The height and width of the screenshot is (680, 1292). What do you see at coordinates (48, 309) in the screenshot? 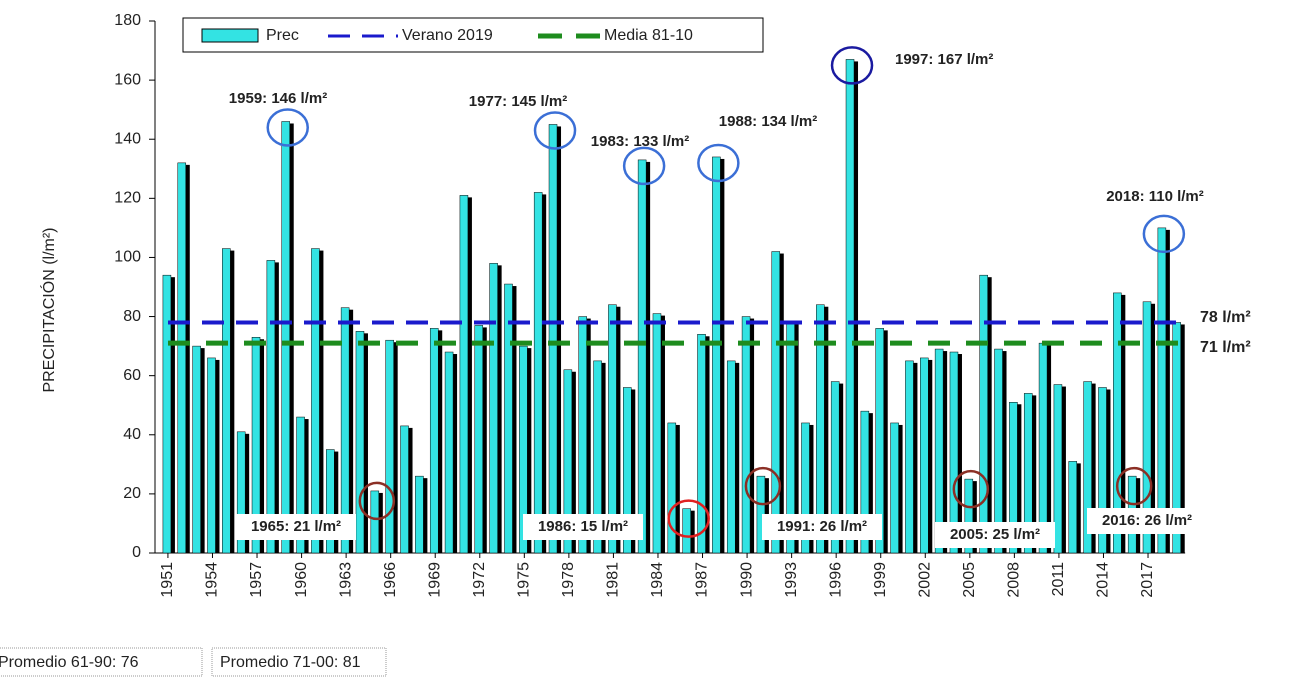
I see `y-axis-label: PRECIPITACIÓN (l/m²)` at bounding box center [48, 309].